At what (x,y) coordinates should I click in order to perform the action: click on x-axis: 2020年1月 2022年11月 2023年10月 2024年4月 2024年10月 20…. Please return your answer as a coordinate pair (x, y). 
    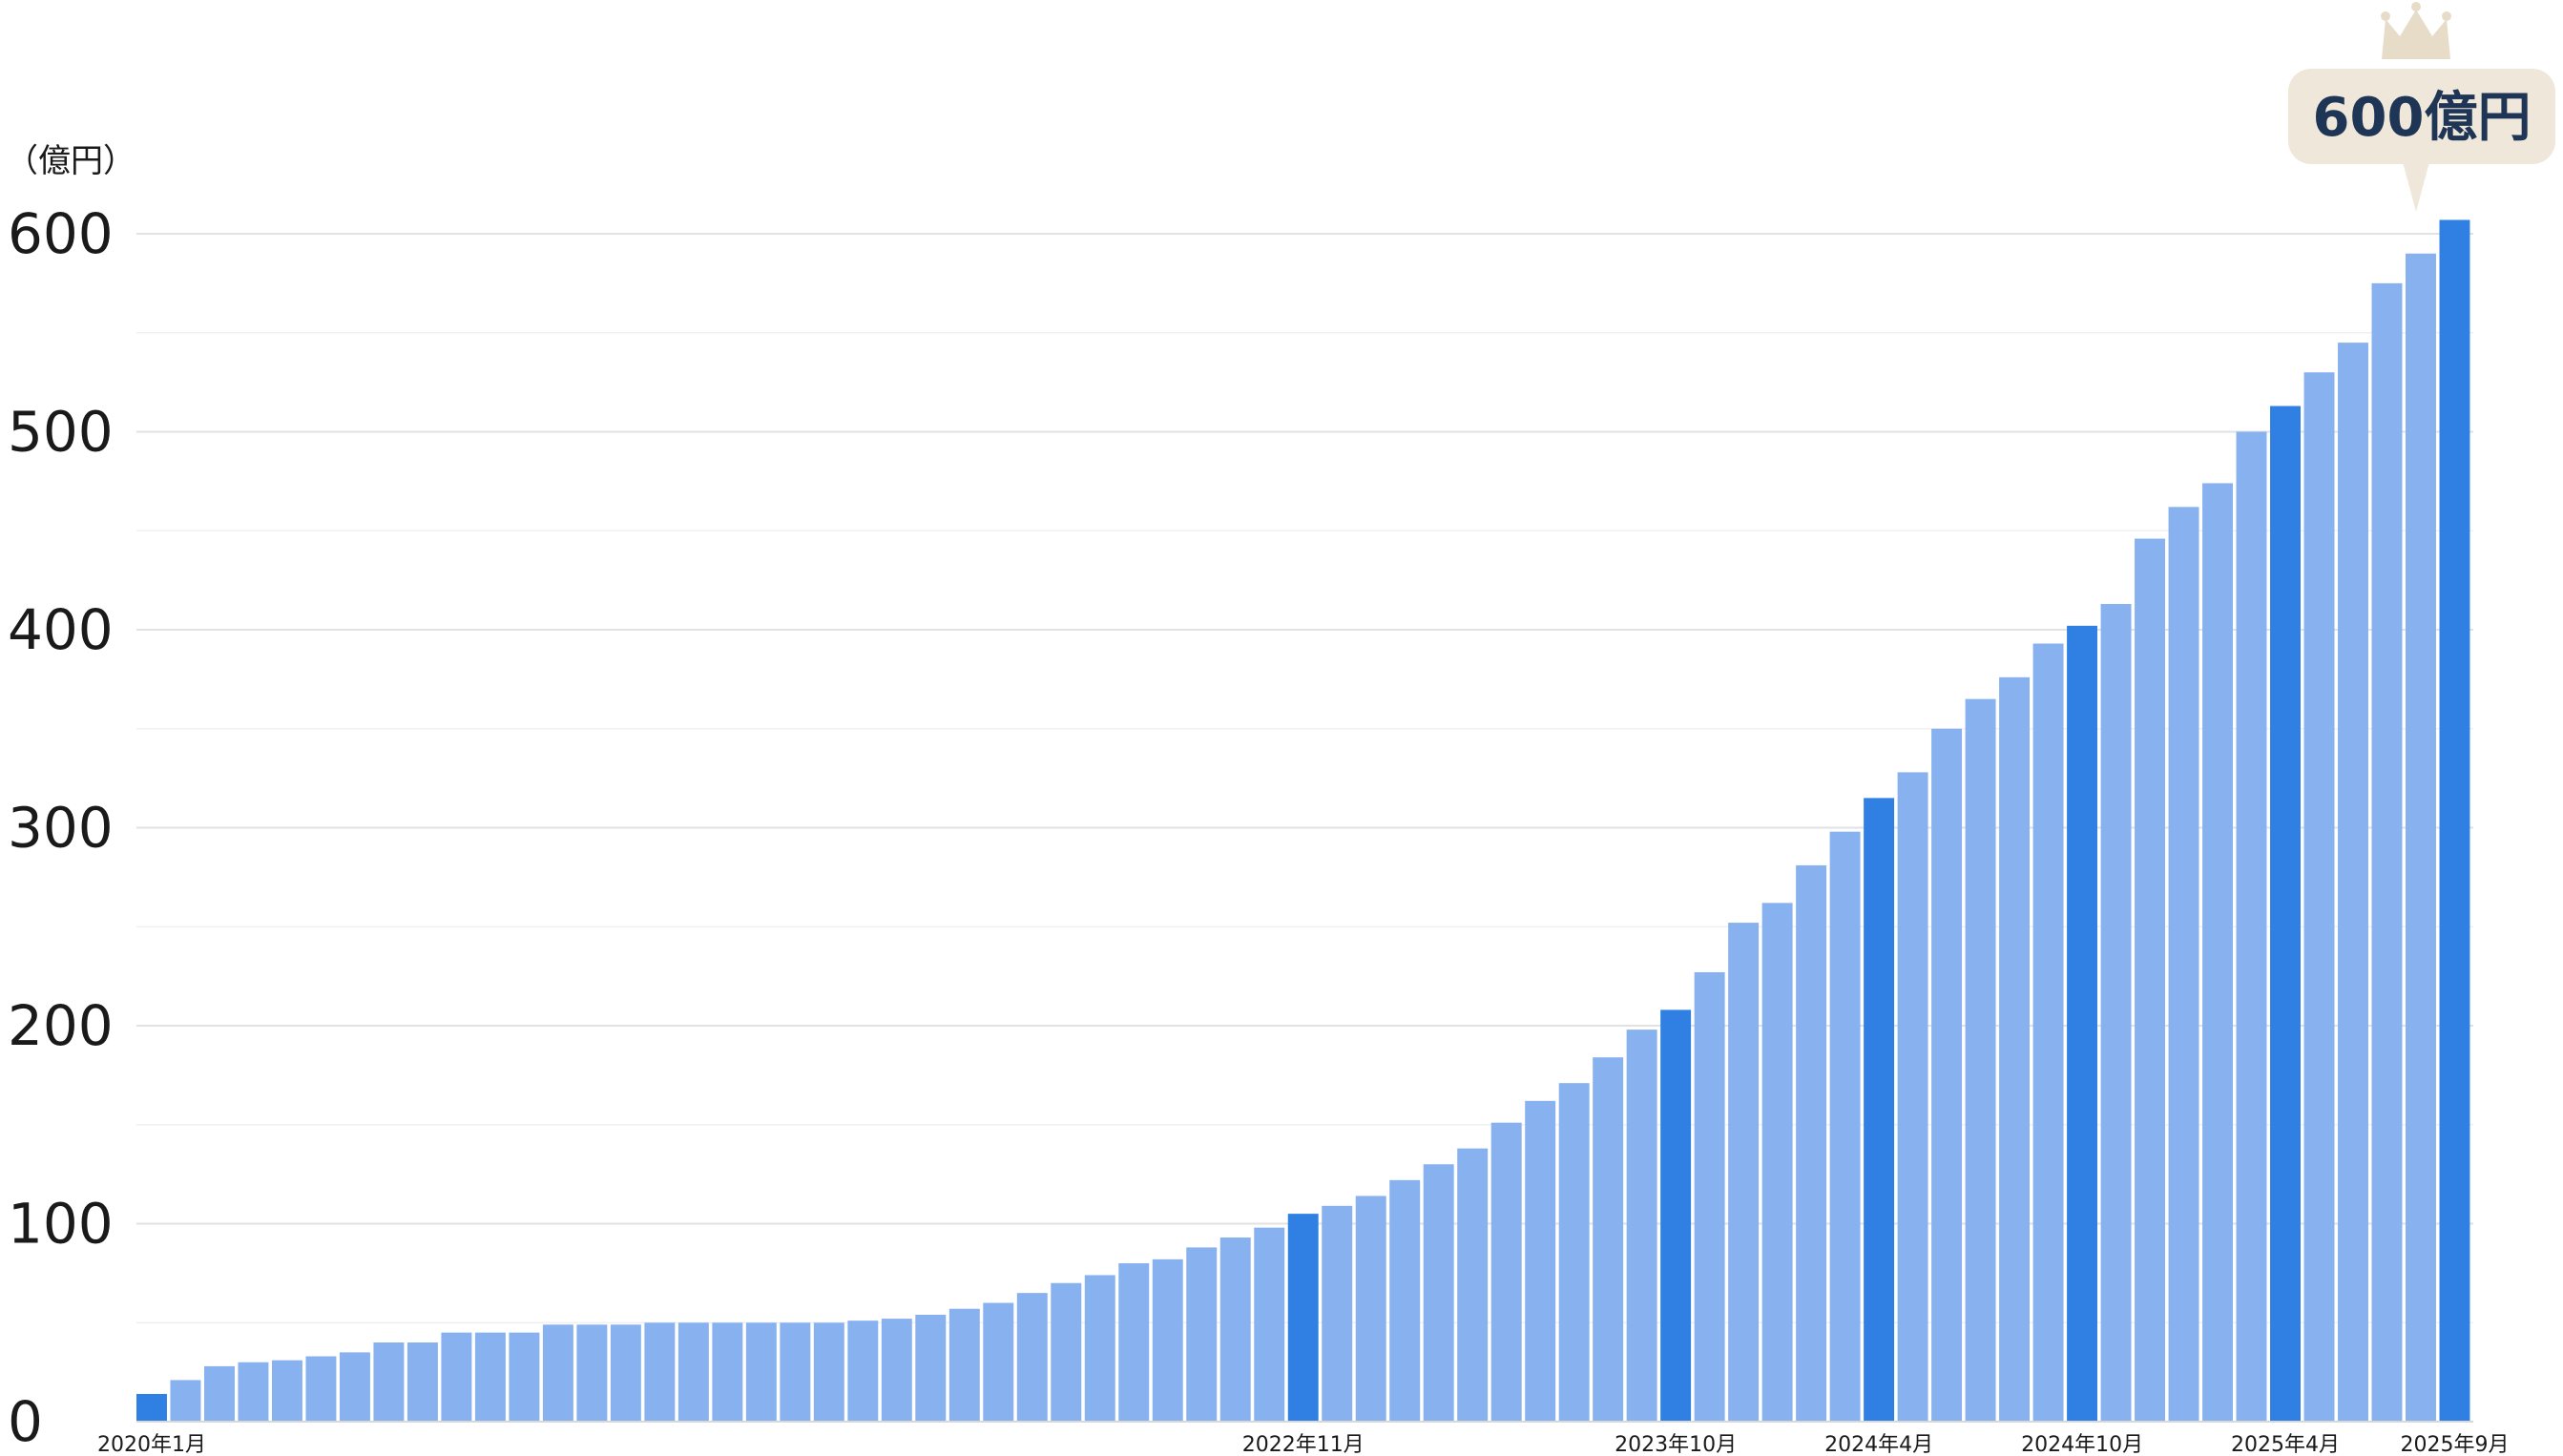
    Looking at the image, I should click on (1303, 1445).